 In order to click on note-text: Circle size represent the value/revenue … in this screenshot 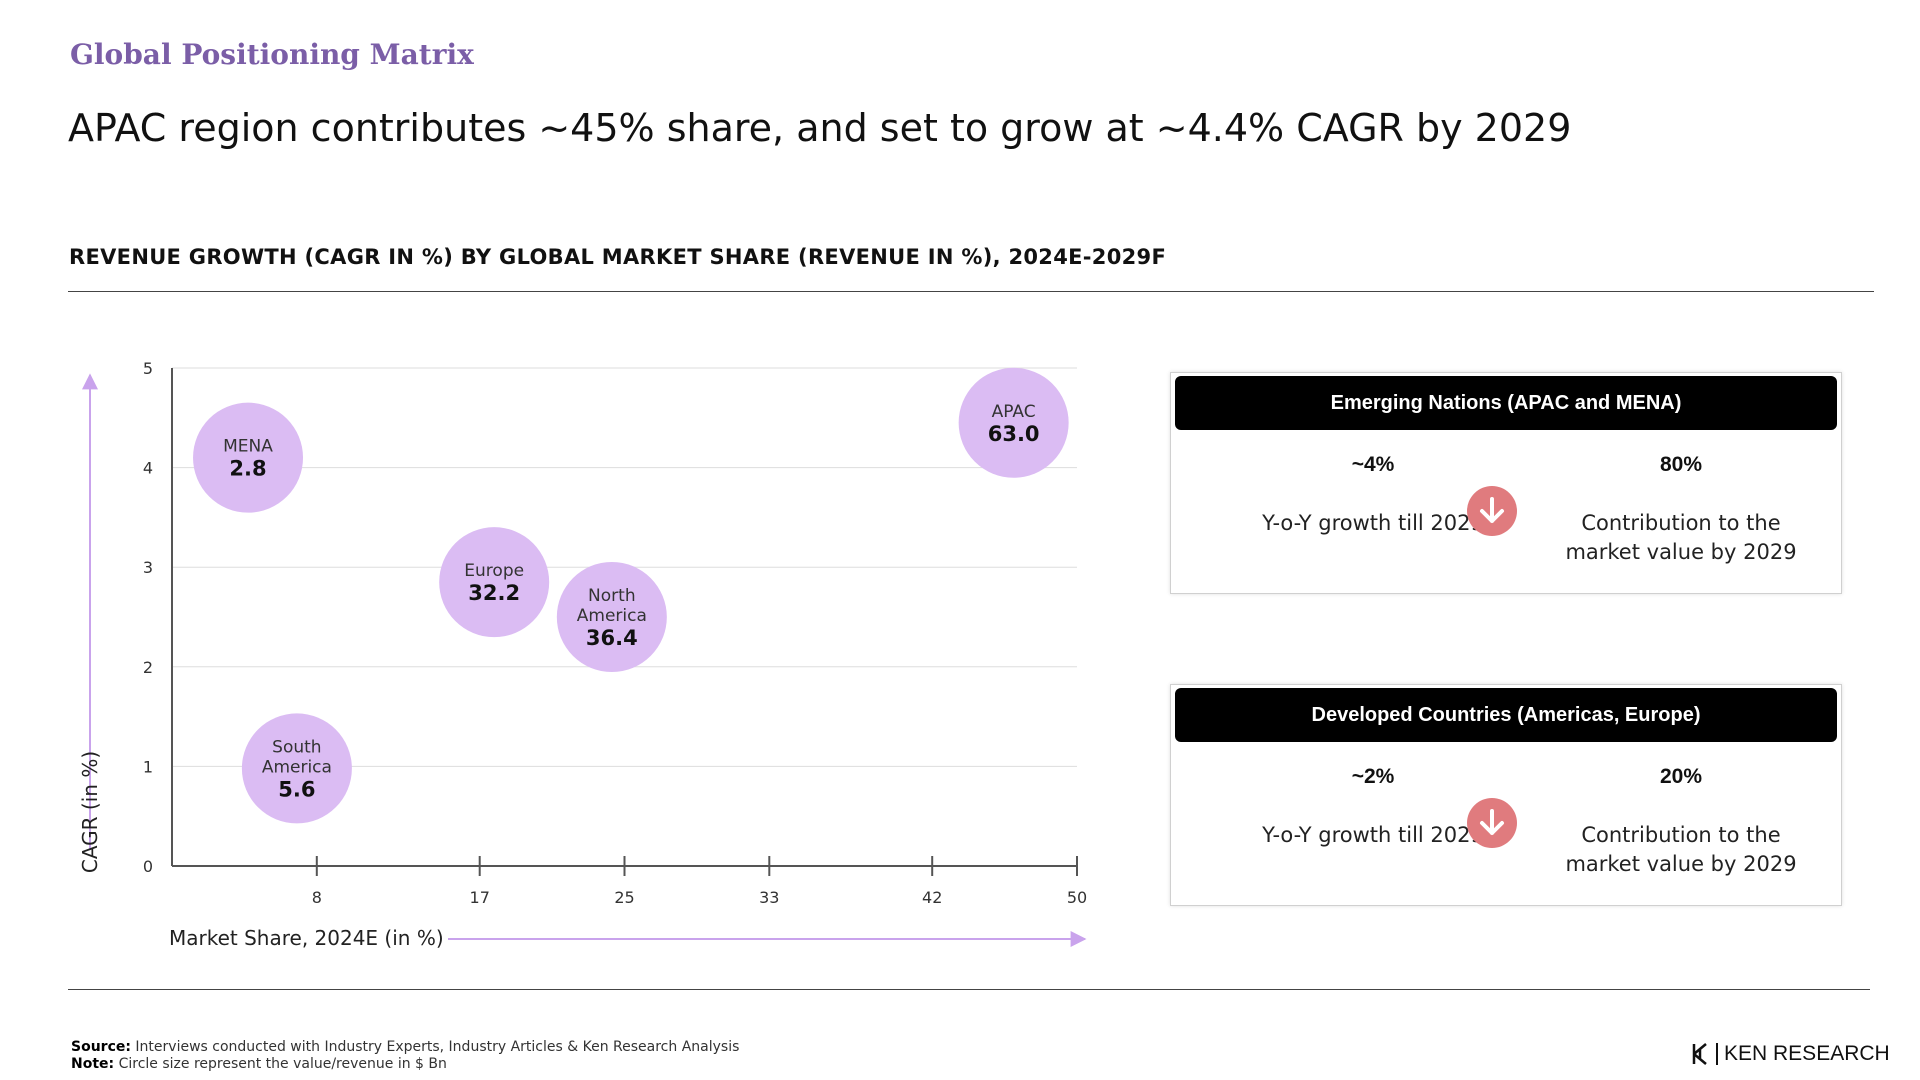, I will do `click(282, 1064)`.